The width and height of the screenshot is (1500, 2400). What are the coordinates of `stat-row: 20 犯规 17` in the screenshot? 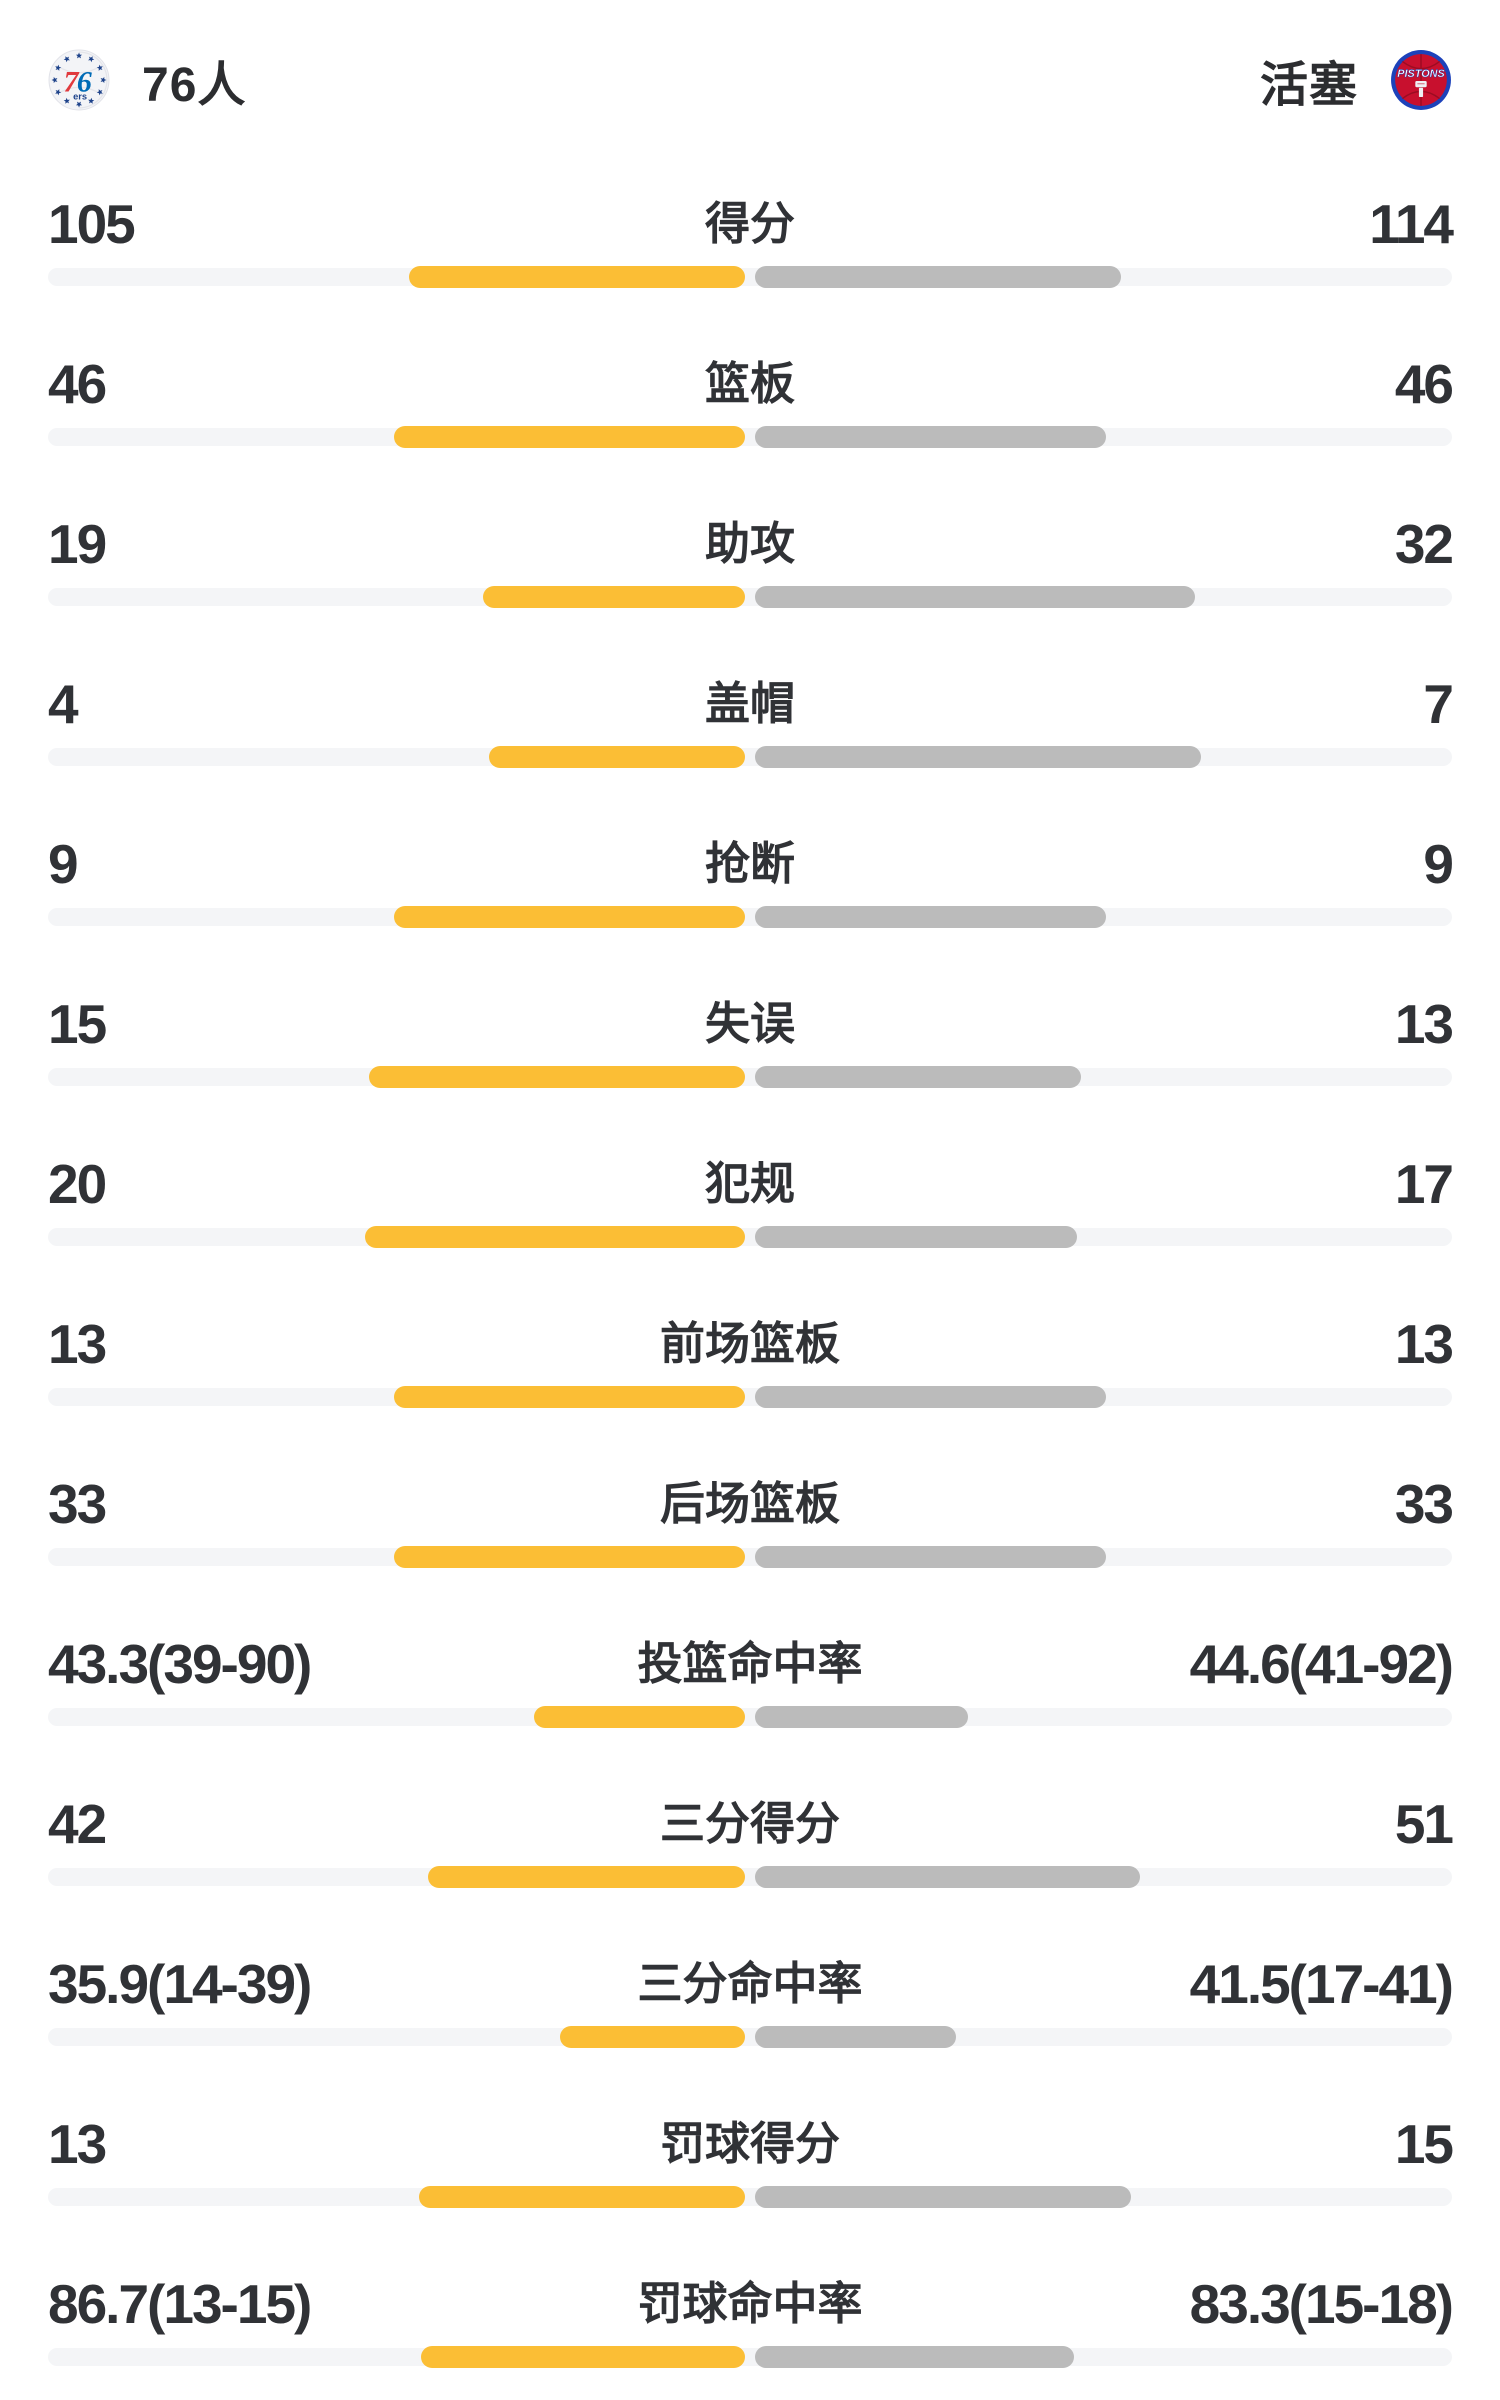 It's located at (751, 1200).